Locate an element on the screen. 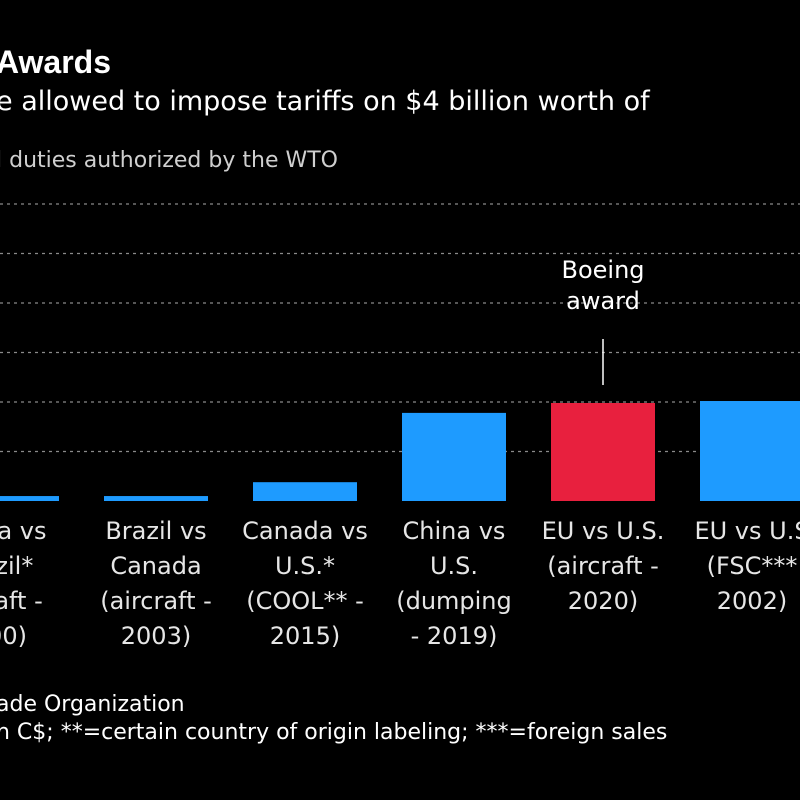 The image size is (800, 800). tick-label: (COOL** - is located at coordinates (305, 601).